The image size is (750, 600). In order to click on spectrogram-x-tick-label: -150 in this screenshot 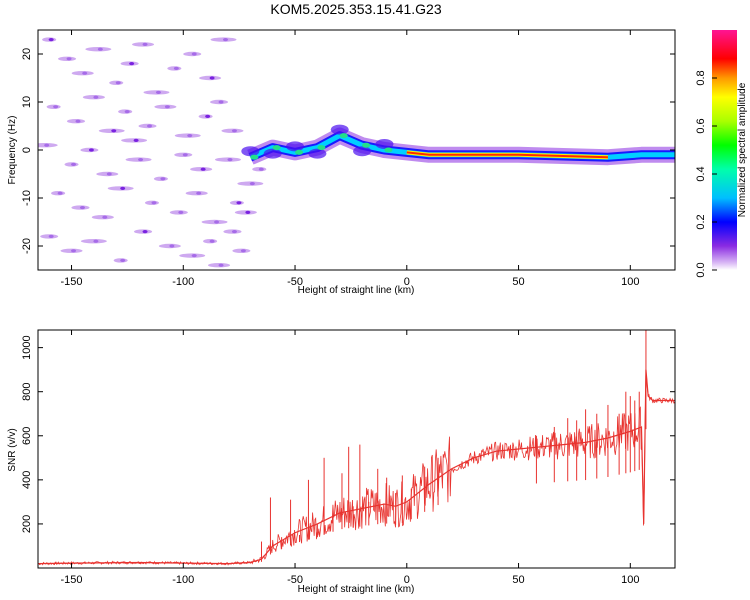, I will do `click(72, 282)`.